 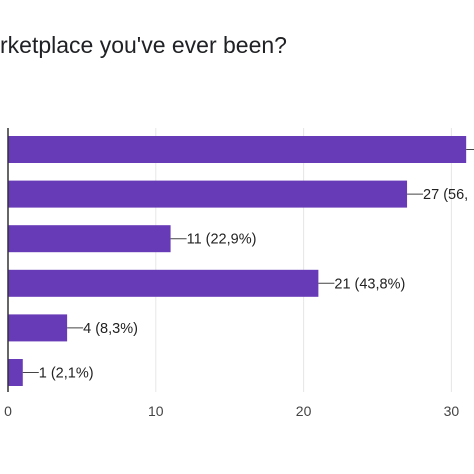 I want to click on chart-title: rketplace you've ever been?, so click(x=143, y=45).